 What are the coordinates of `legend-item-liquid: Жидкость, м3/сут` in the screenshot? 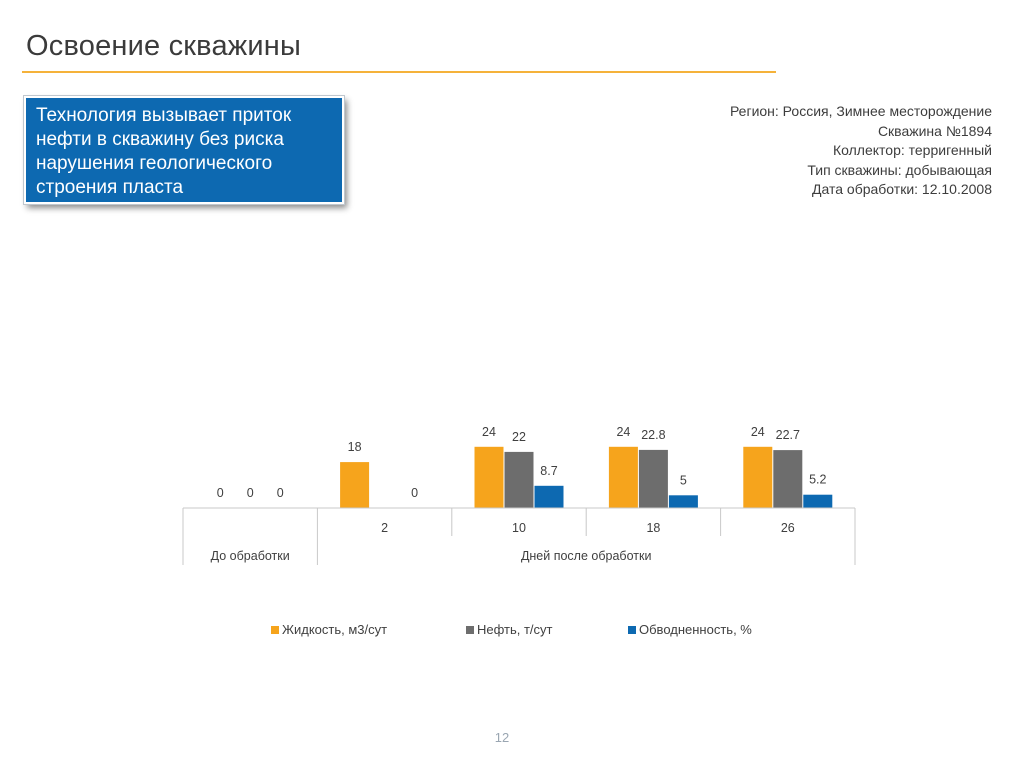 It's located at (329, 629).